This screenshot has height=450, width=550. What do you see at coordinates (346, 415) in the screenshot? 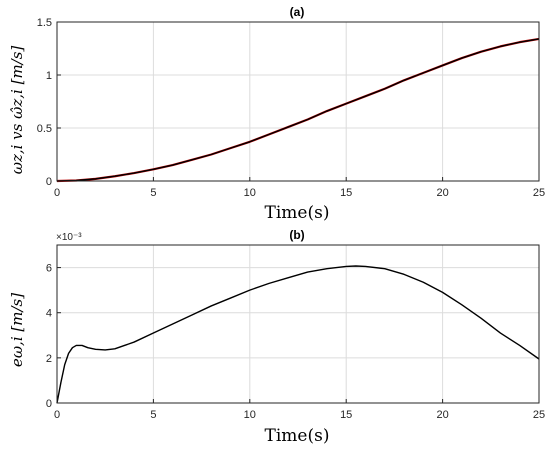
I see `panel-b-xtick-label: 15` at bounding box center [346, 415].